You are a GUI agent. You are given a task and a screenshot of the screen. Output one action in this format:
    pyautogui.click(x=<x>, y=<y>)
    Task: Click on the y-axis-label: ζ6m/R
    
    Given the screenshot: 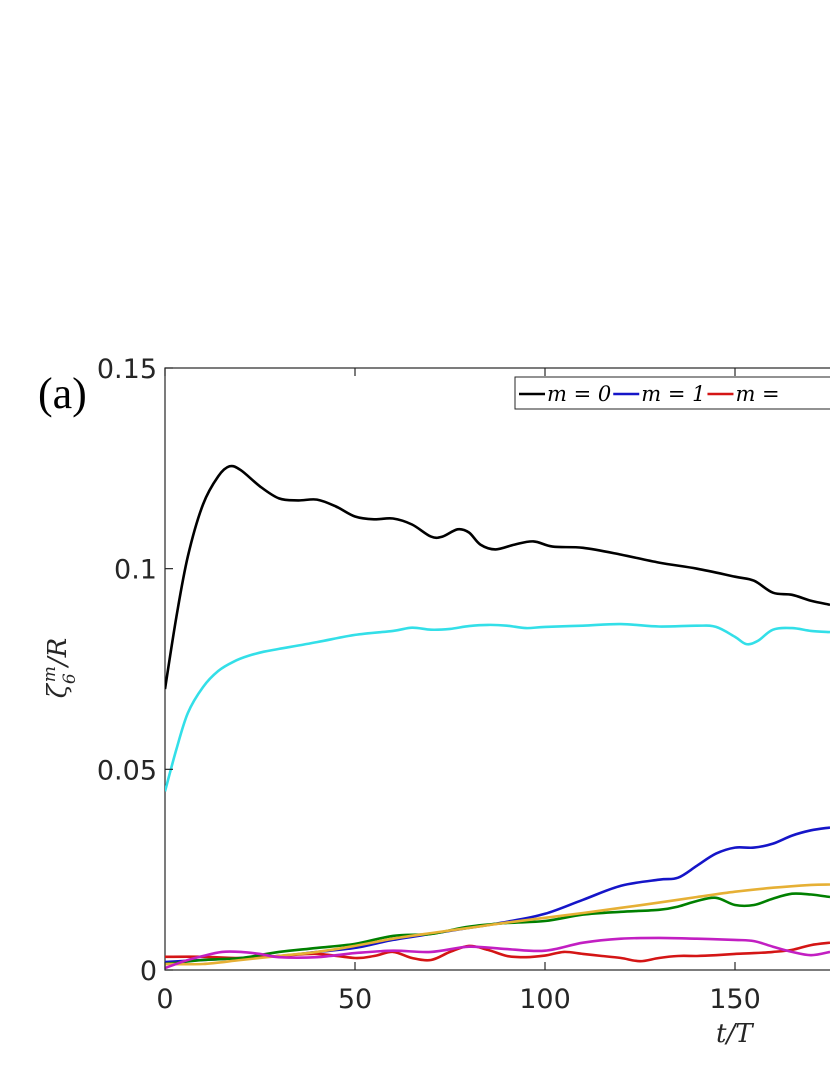 What is the action you would take?
    pyautogui.click(x=60, y=668)
    